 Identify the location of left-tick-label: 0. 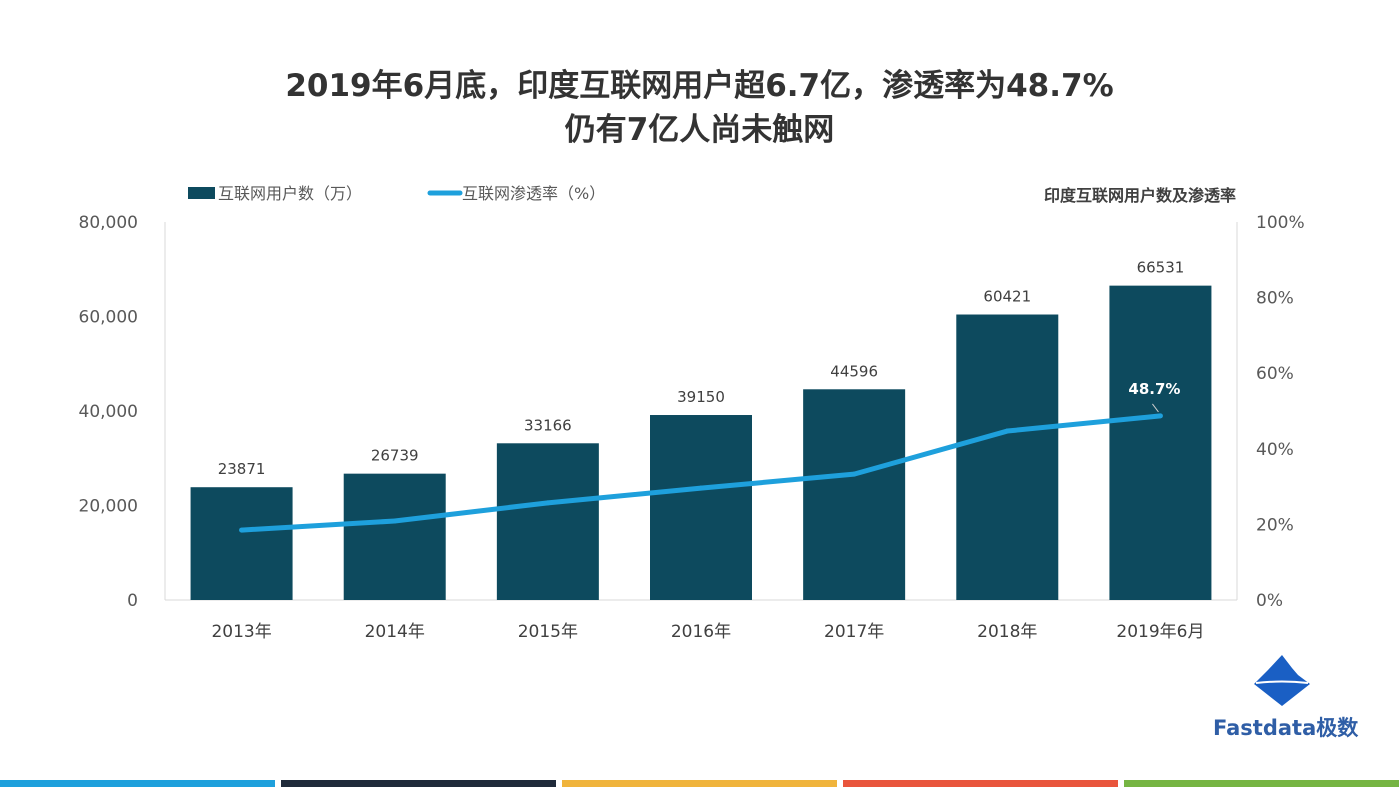
(132, 601).